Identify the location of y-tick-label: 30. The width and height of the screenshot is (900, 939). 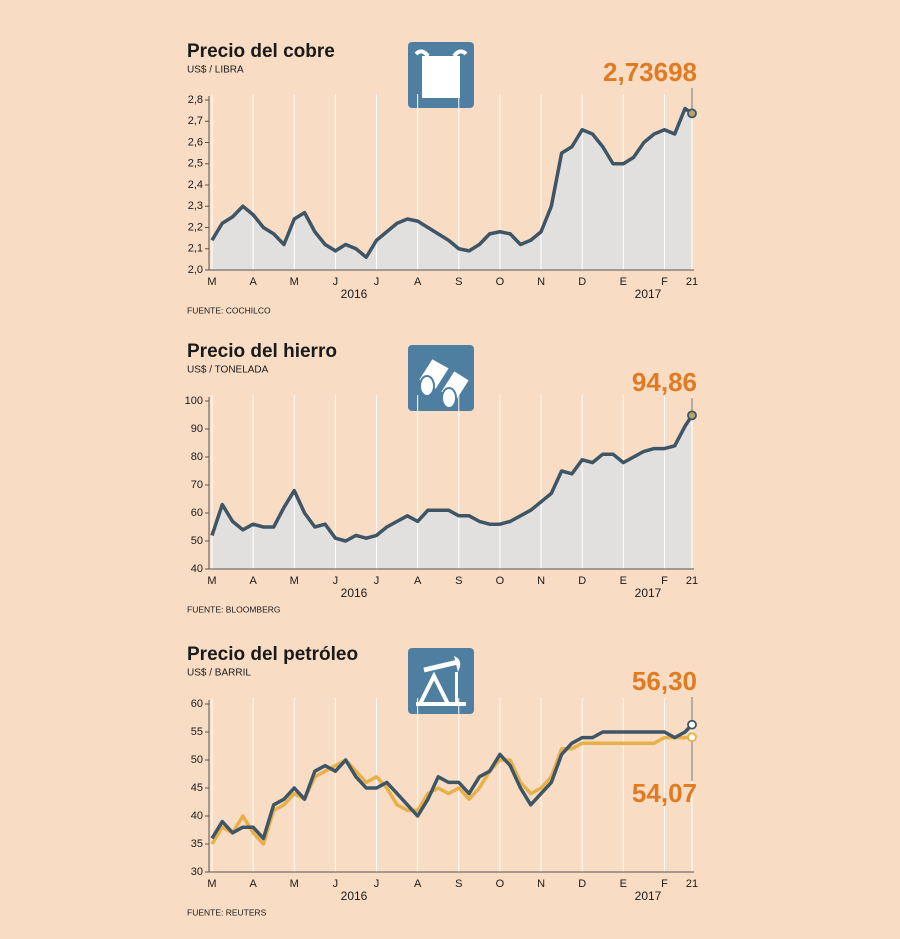
(197, 872).